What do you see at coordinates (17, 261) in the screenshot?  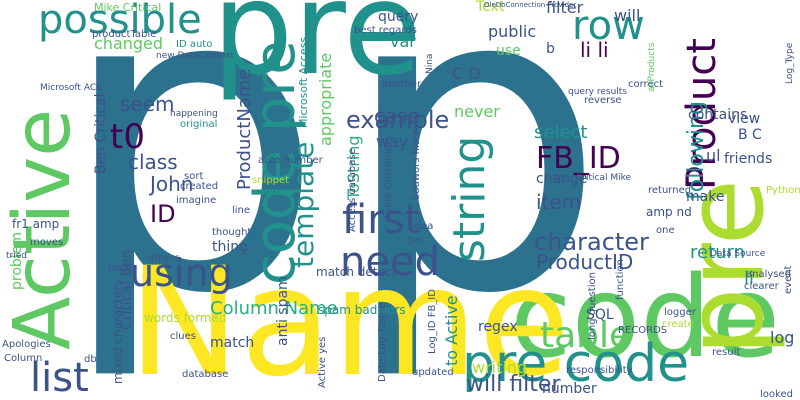 I see `word-problem: problem` at bounding box center [17, 261].